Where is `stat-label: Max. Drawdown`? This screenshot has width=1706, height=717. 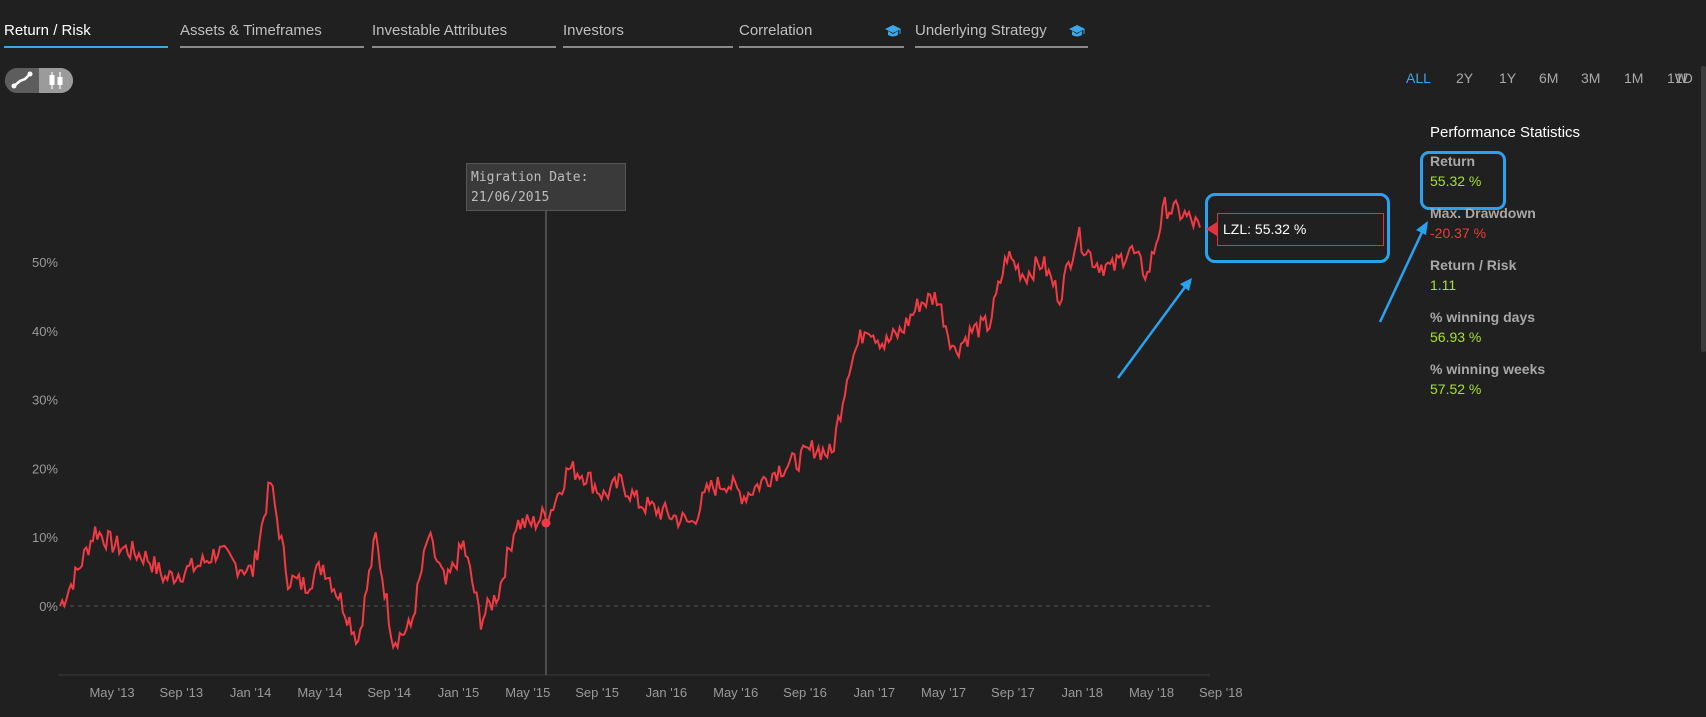
stat-label: Max. Drawdown is located at coordinates (1483, 213).